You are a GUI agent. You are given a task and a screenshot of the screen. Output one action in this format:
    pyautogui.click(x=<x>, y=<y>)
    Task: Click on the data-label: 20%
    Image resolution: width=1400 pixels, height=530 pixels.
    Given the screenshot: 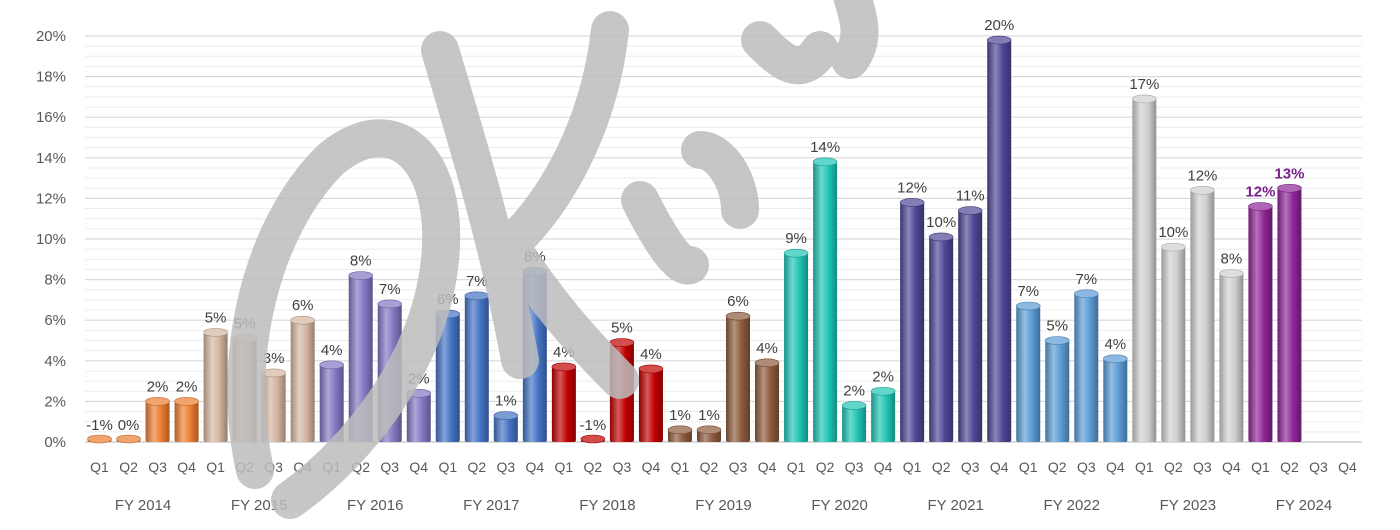 What is the action you would take?
    pyautogui.click(x=999, y=25)
    